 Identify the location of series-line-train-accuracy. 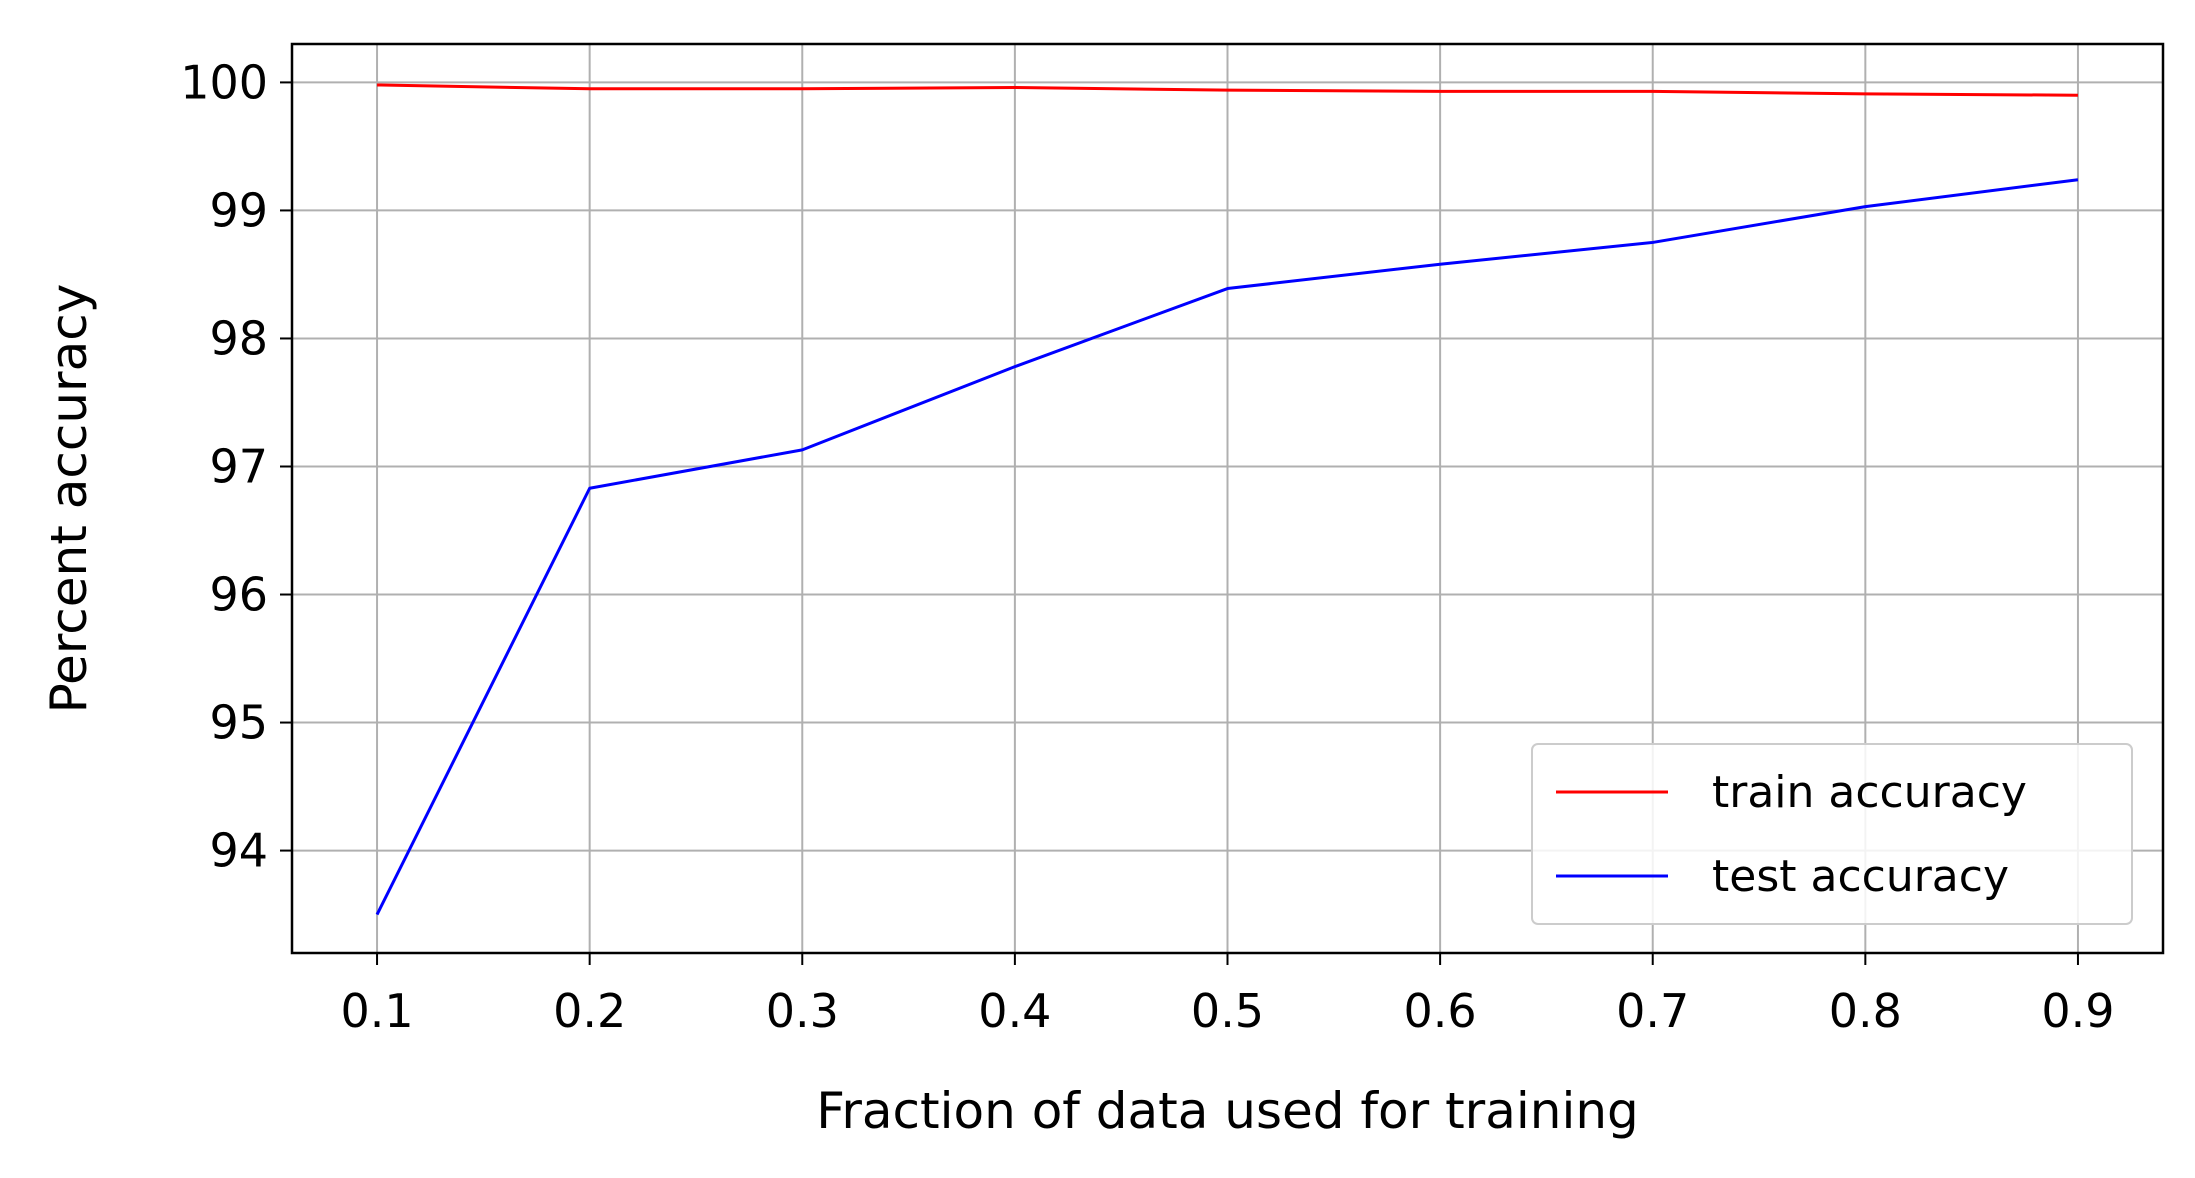
(1227, 90).